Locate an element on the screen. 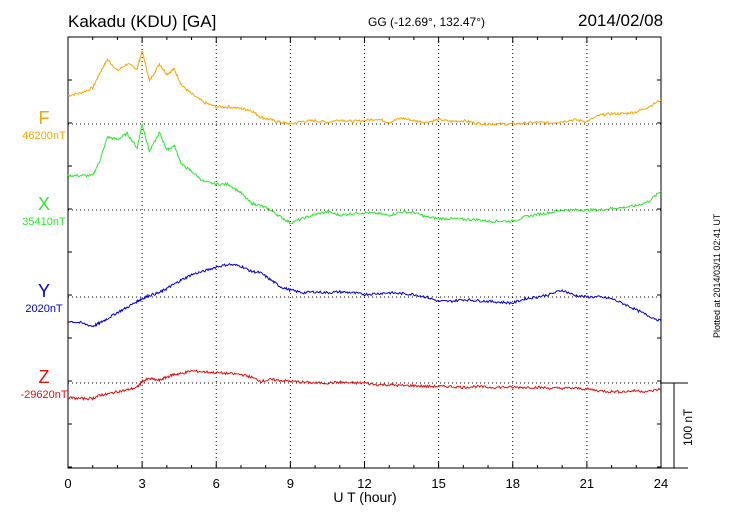 This screenshot has width=730, height=520. series-name: F is located at coordinates (44, 118).